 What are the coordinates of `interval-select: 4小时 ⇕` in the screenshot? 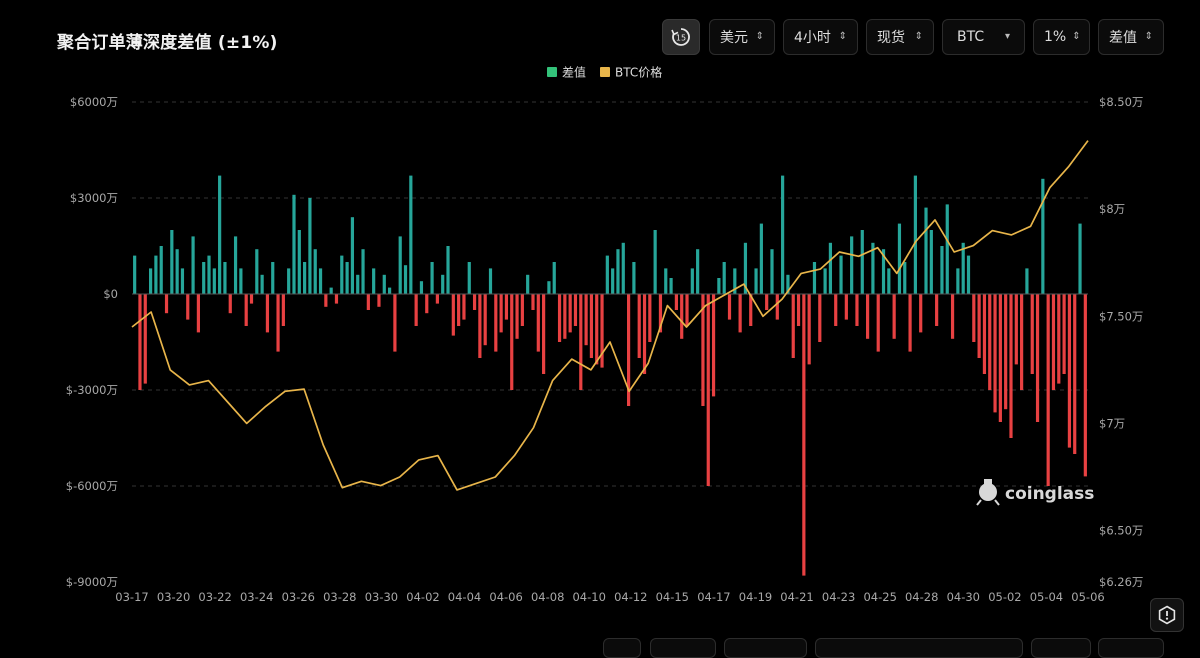 It's located at (820, 37).